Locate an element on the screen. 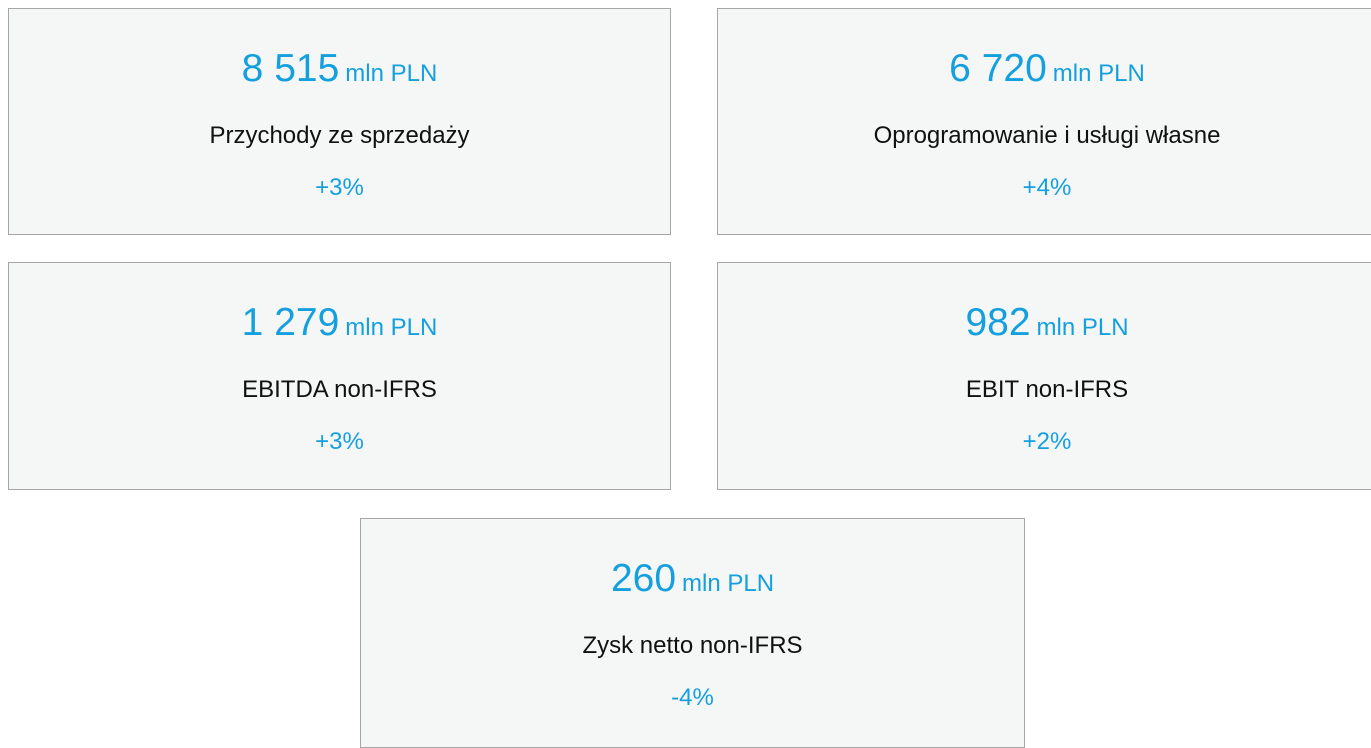 Image resolution: width=1371 pixels, height=748 pixels. kpi-change: -4% is located at coordinates (692, 697).